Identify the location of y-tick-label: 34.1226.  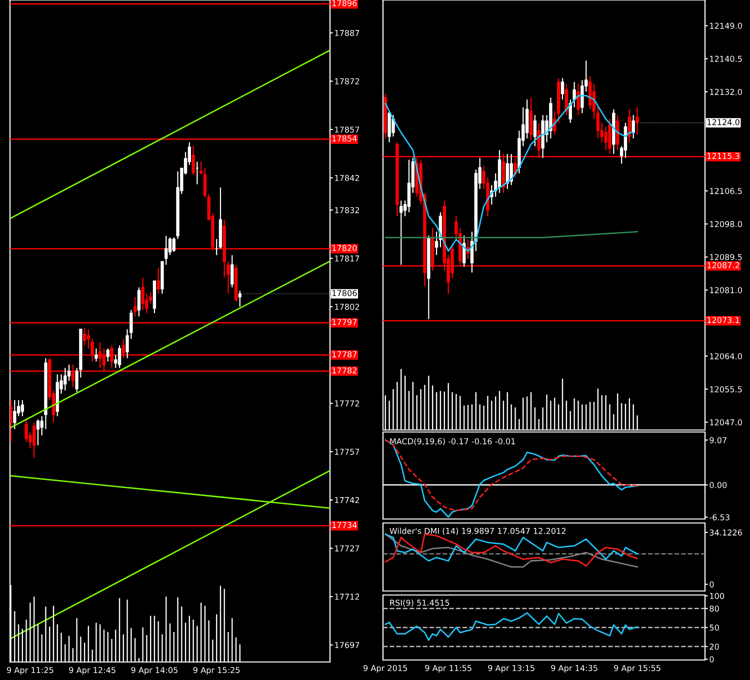
(726, 532).